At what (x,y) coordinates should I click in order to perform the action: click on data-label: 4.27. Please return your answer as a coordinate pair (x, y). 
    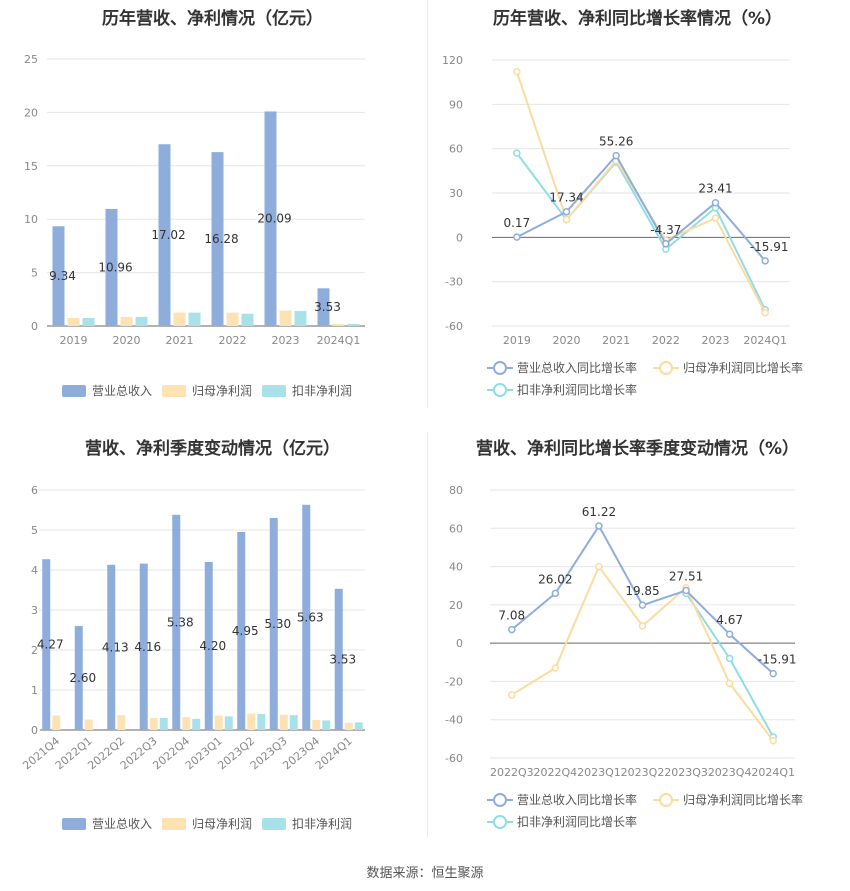
    Looking at the image, I should click on (50, 645).